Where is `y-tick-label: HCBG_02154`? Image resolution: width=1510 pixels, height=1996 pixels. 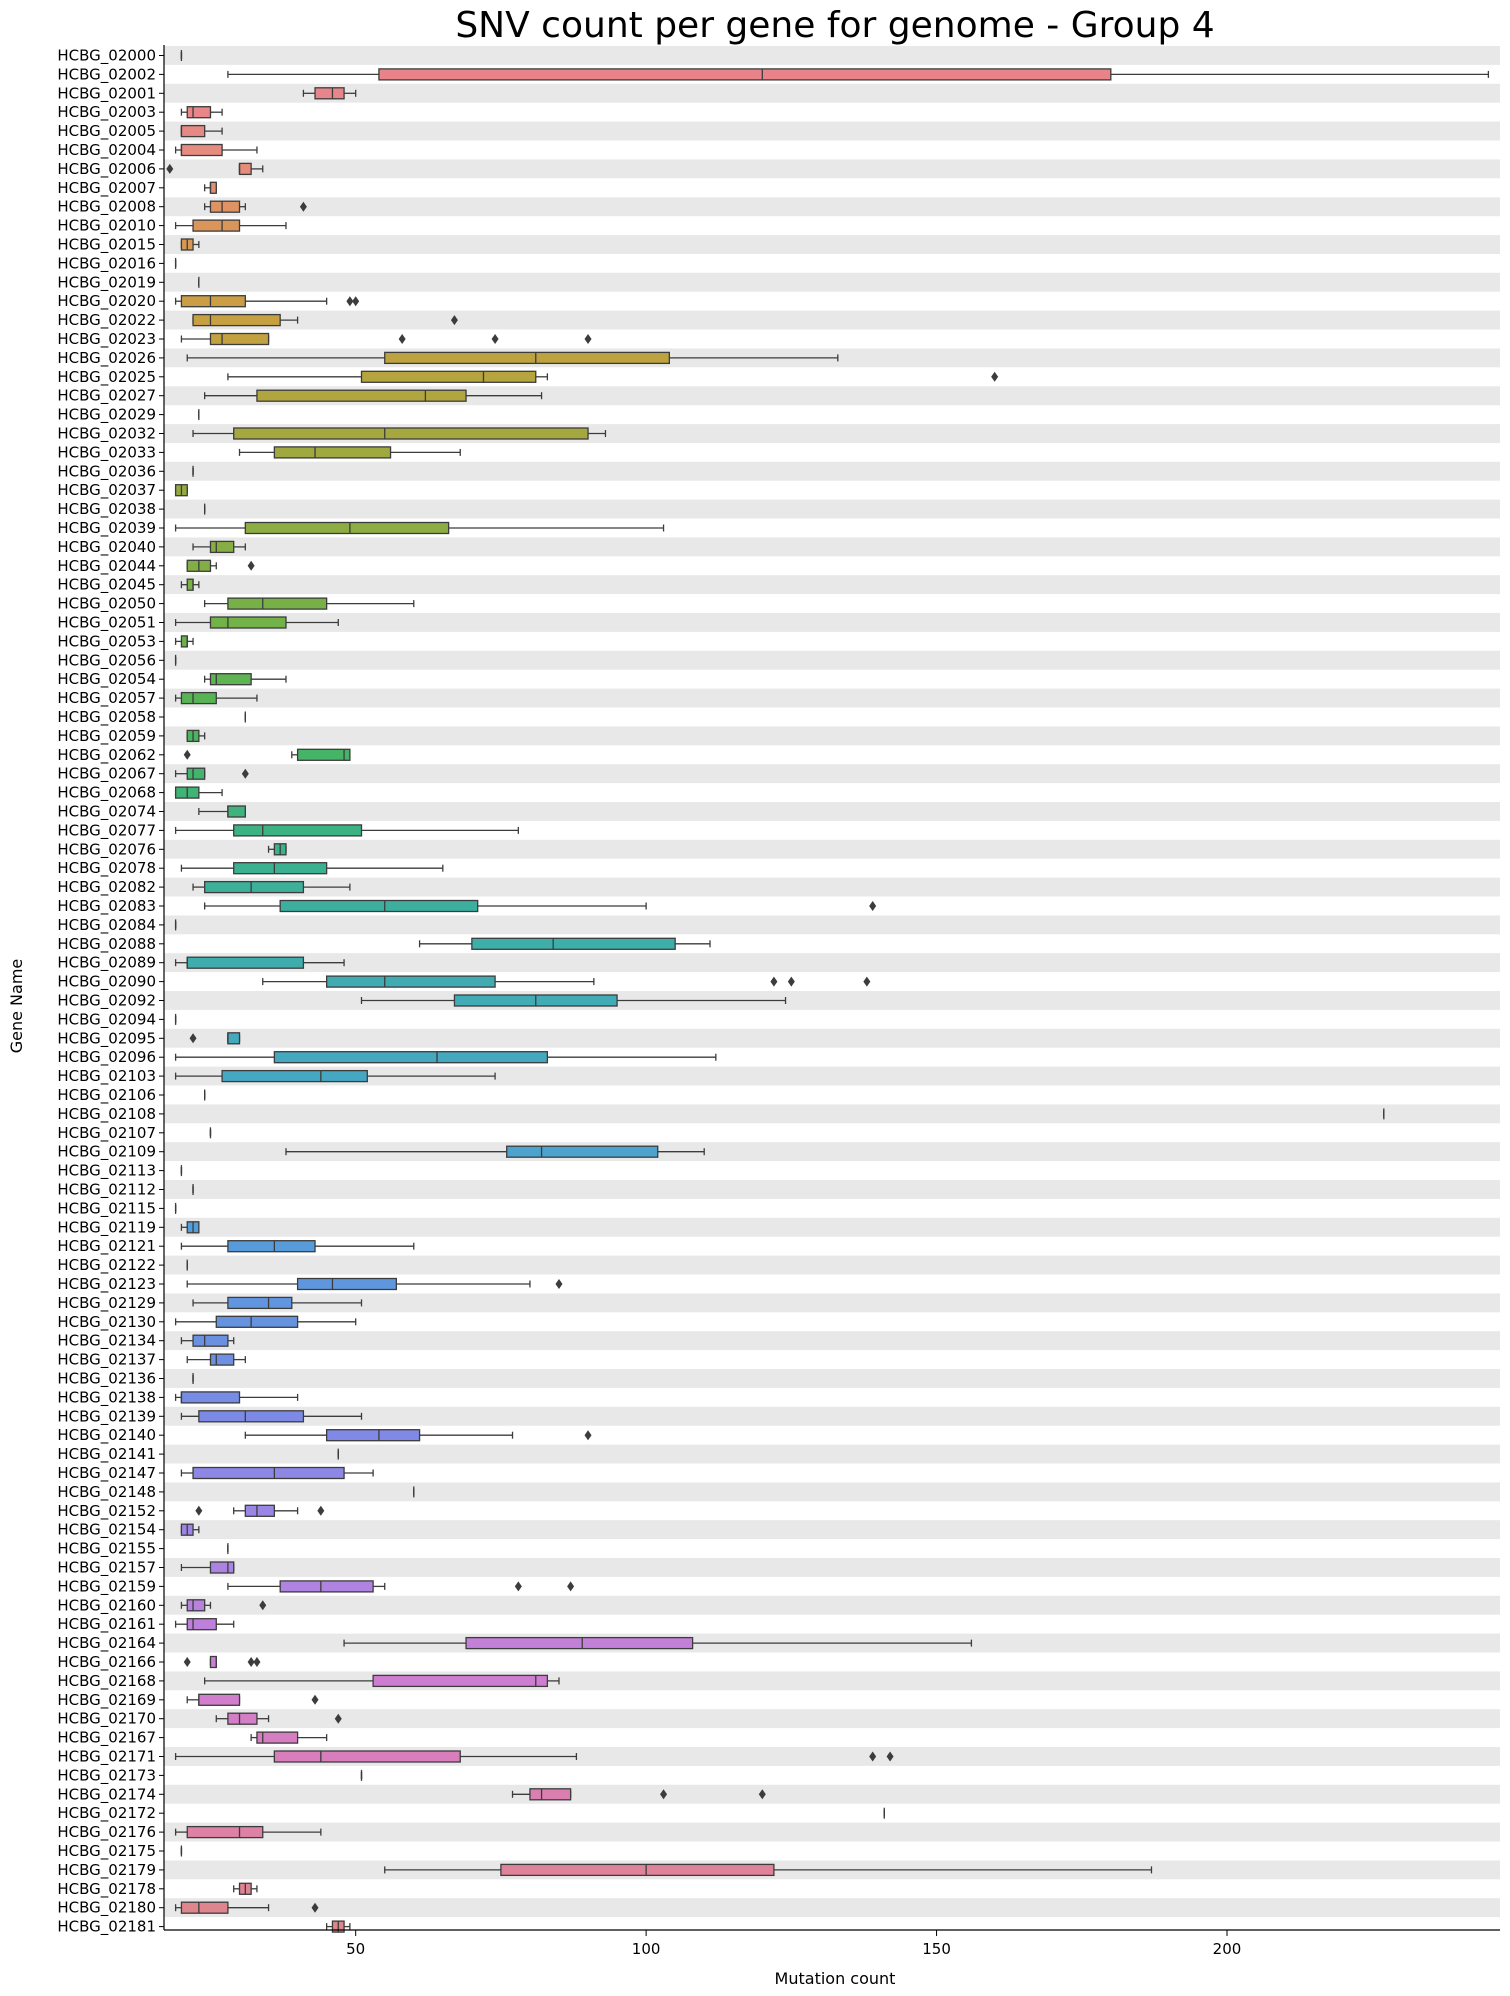 y-tick-label: HCBG_02154 is located at coordinates (106, 1530).